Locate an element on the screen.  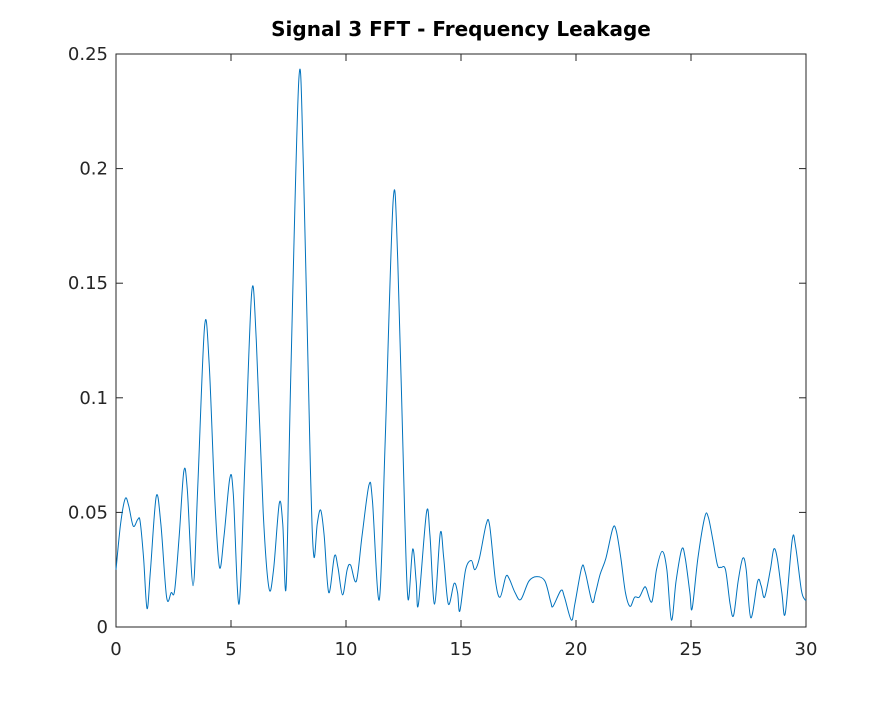
x-tick-label: 25 is located at coordinates (691, 649).